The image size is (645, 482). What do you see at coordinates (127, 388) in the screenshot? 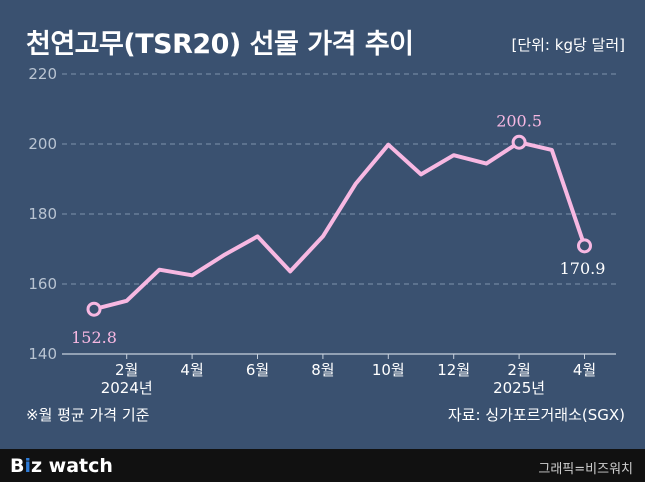
I see `x-year-label: 2024년` at bounding box center [127, 388].